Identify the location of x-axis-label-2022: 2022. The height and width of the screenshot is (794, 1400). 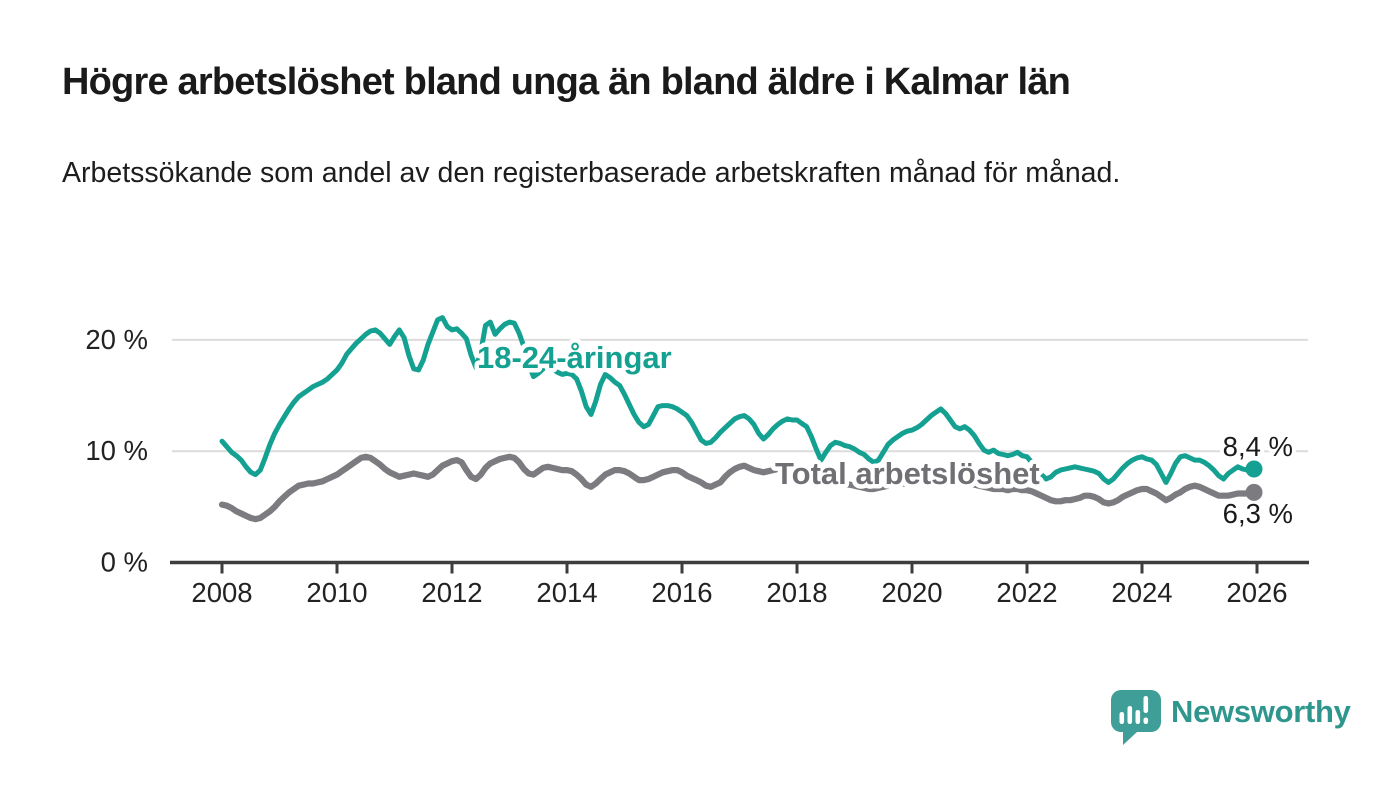
(1026, 592).